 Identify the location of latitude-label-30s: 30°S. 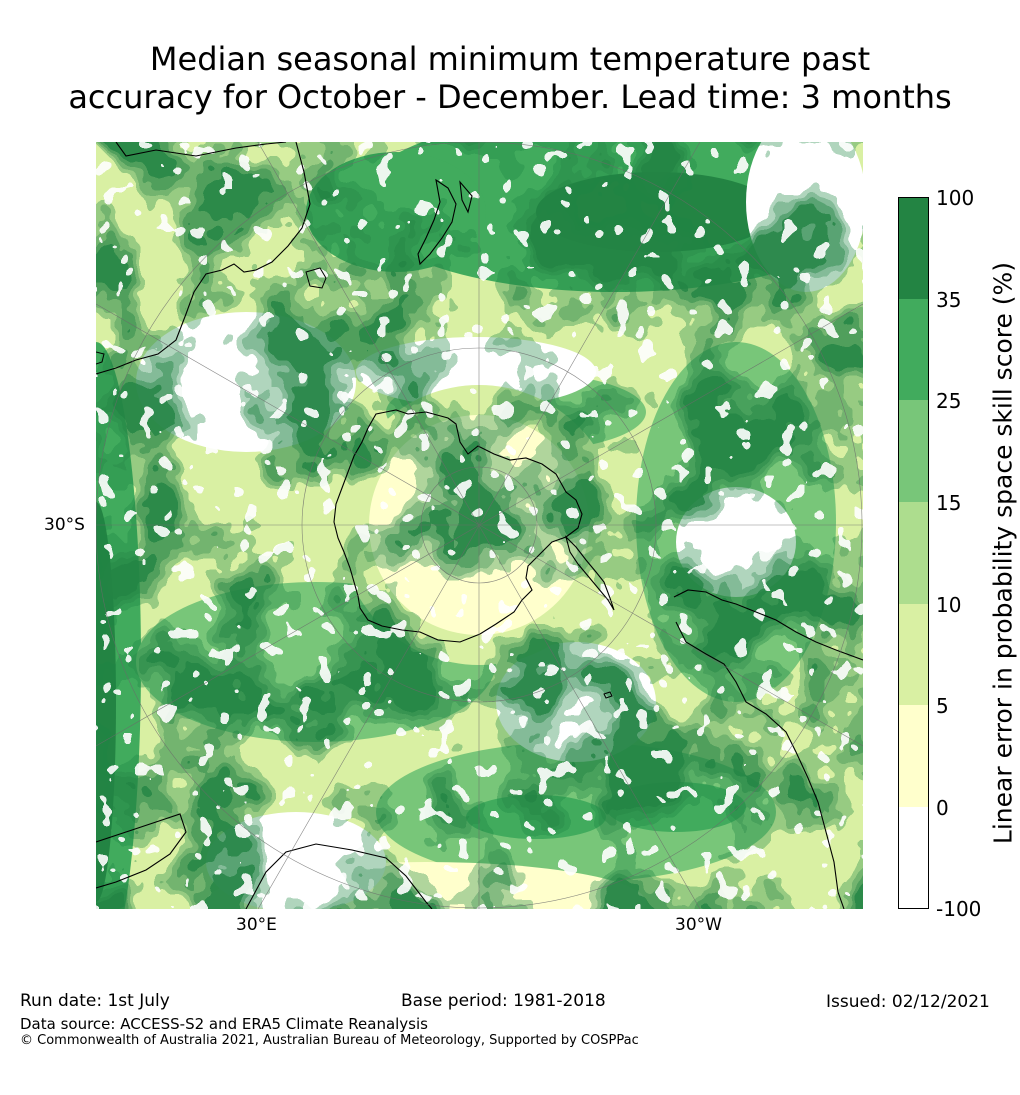
(64, 525).